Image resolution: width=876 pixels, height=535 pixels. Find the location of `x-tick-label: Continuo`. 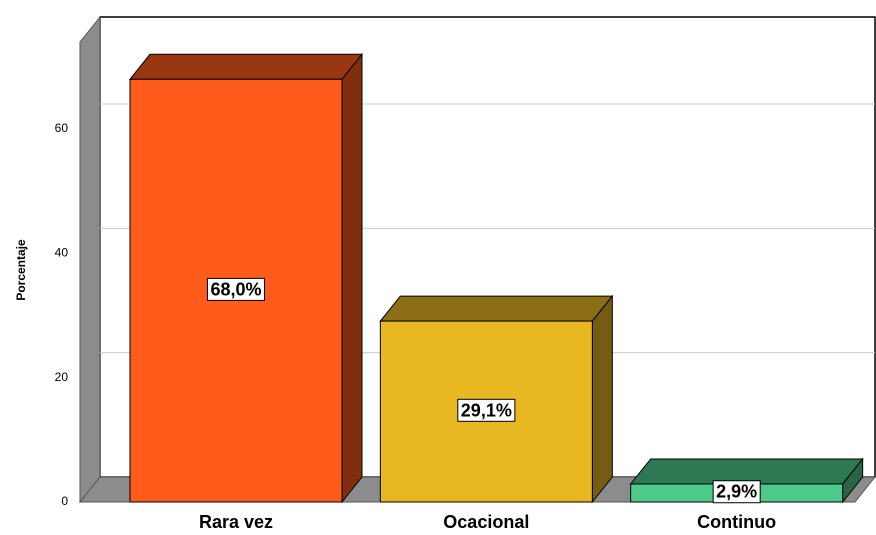

x-tick-label: Continuo is located at coordinates (736, 522).